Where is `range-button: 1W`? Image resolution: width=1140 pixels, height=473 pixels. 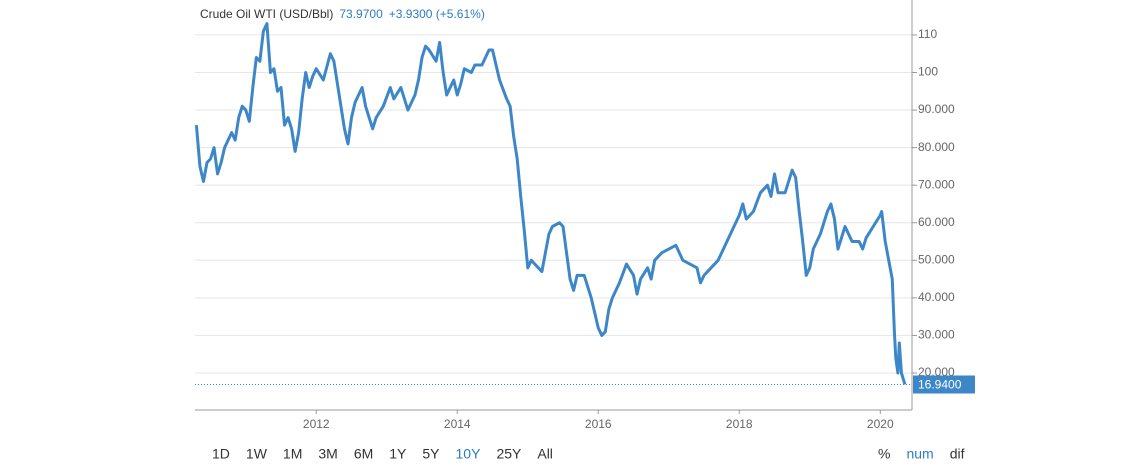
range-button: 1W is located at coordinates (257, 454).